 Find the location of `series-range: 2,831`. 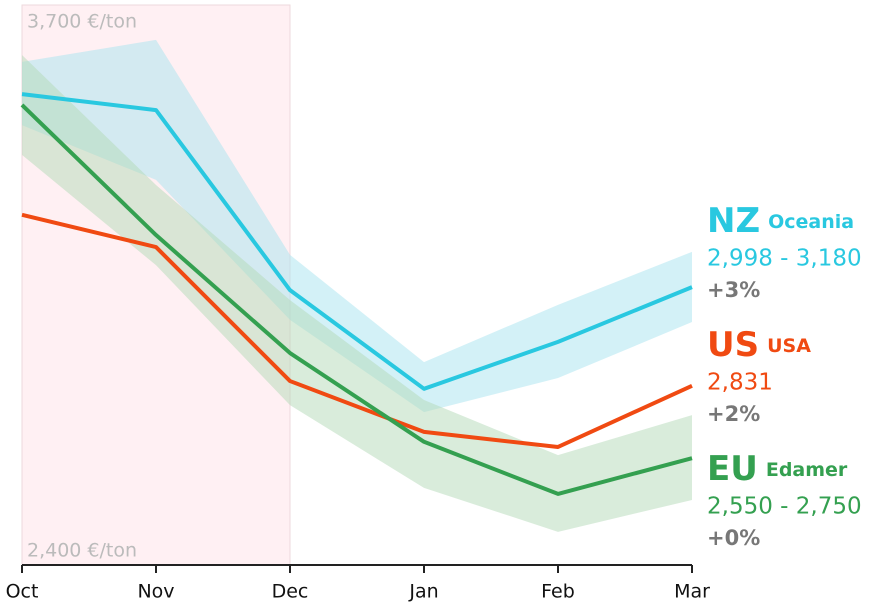

series-range: 2,831 is located at coordinates (740, 383).